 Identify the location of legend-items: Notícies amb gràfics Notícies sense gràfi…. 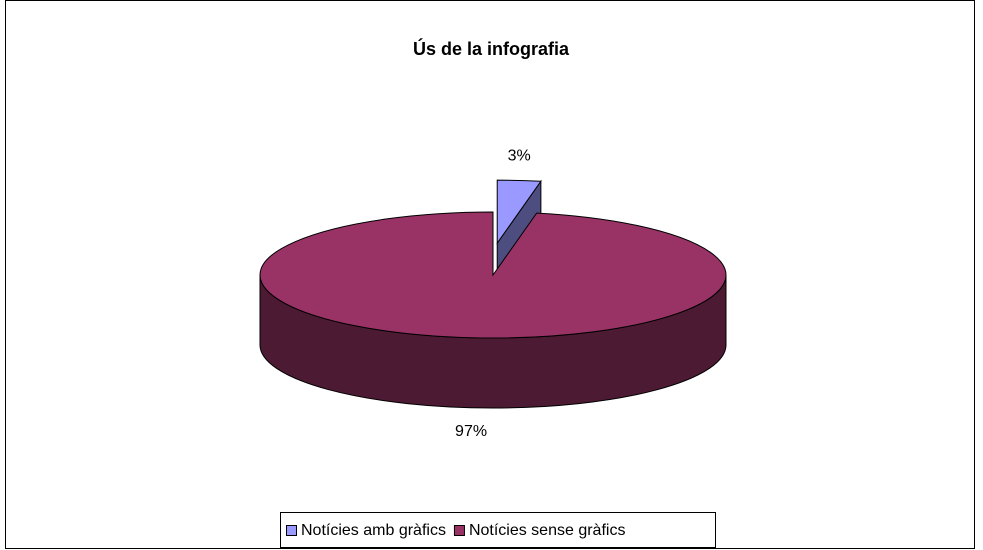
(456, 530).